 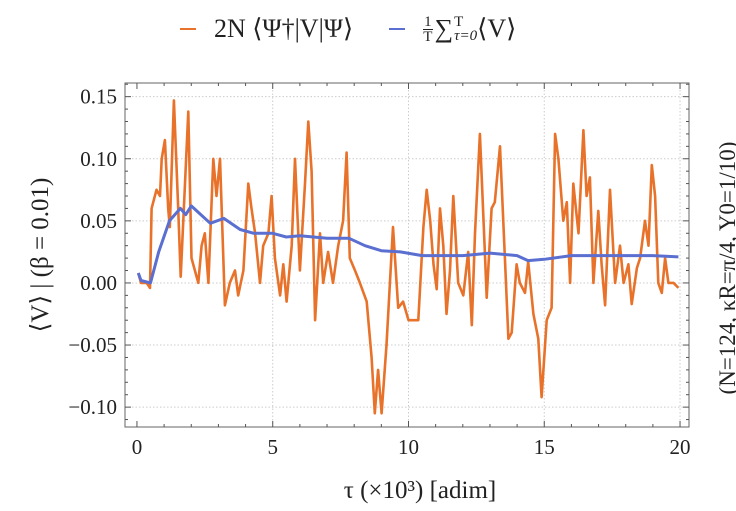 I want to click on legend-sum: ∑ T τ=0 ⟨V⟩, so click(x=476, y=29).